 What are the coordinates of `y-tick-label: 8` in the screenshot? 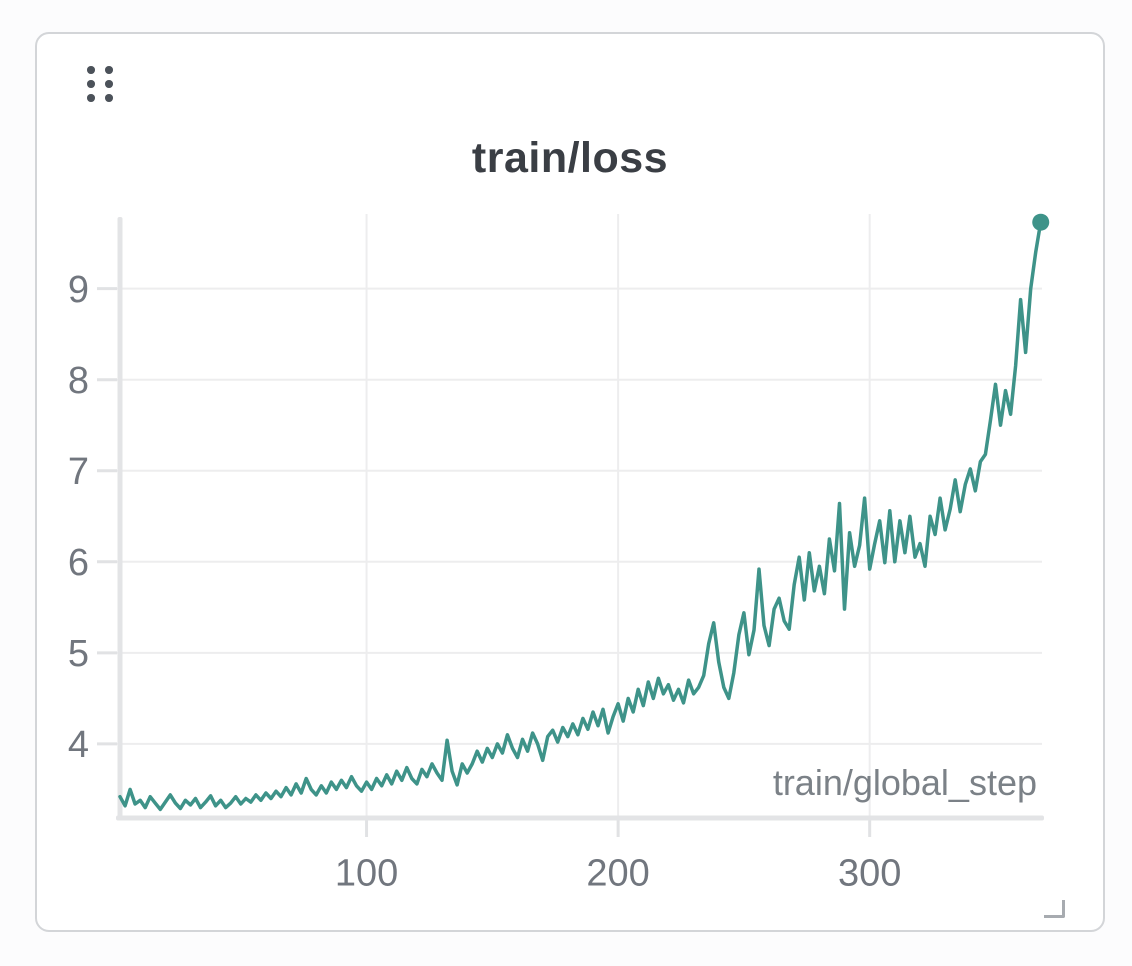 It's located at (78, 381).